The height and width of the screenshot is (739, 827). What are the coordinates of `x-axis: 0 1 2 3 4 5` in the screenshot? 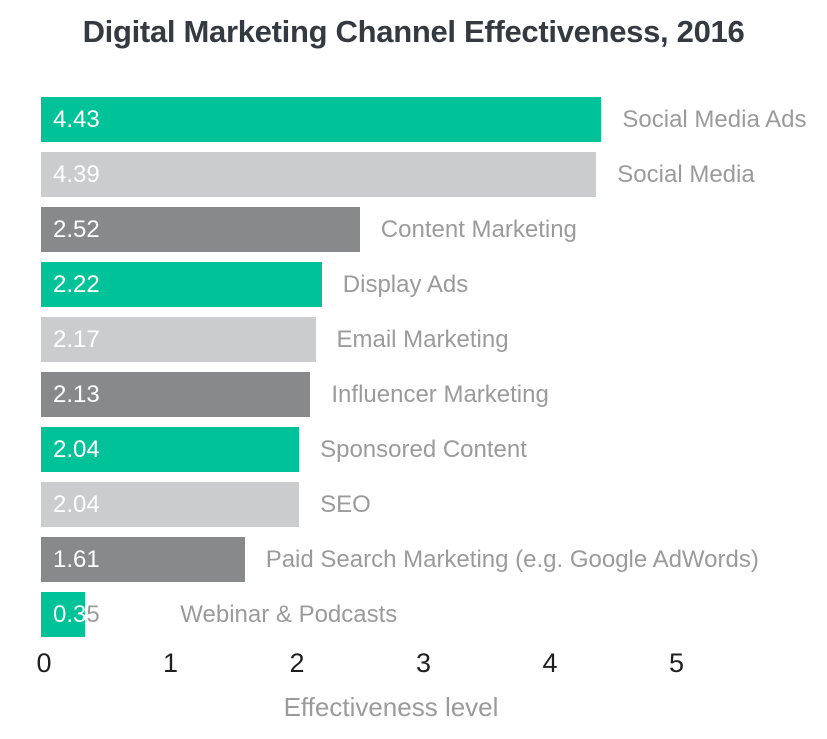 It's located at (431, 663).